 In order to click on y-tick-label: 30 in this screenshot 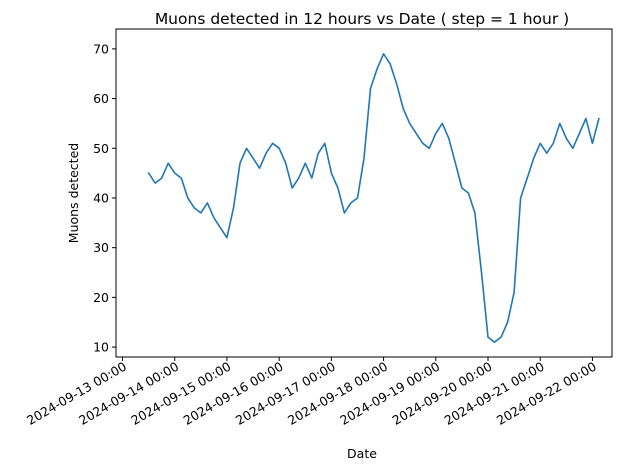, I will do `click(101, 247)`.